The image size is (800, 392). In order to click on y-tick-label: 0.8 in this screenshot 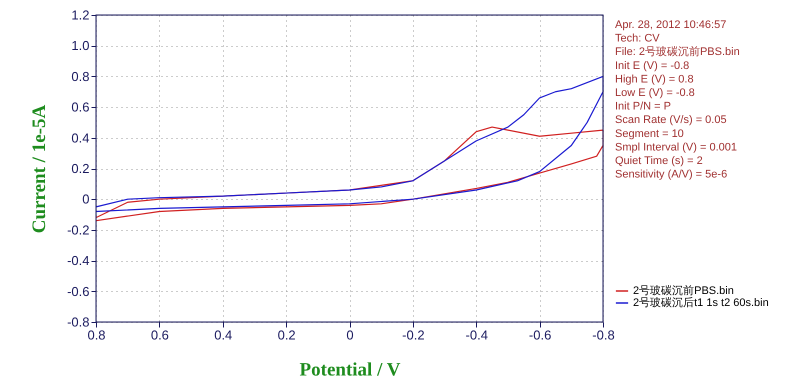, I will do `click(80, 76)`.